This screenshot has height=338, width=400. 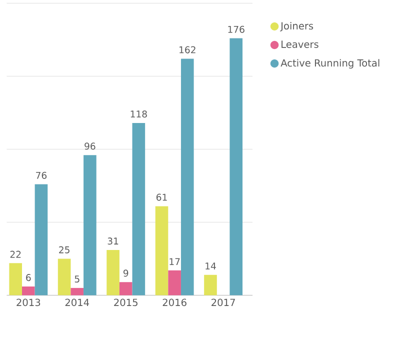 I want to click on x-tick-label: 2016, so click(x=174, y=302).